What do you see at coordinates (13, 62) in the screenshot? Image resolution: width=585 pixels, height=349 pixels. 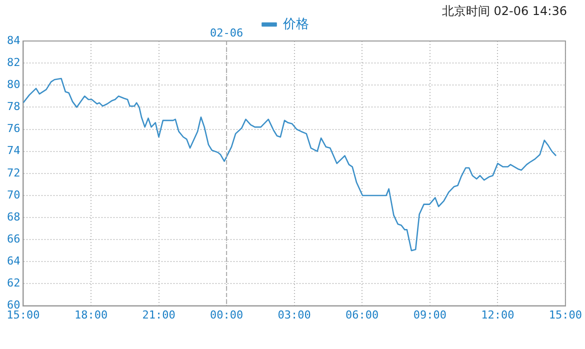 I see `y-tick-label: 82` at bounding box center [13, 62].